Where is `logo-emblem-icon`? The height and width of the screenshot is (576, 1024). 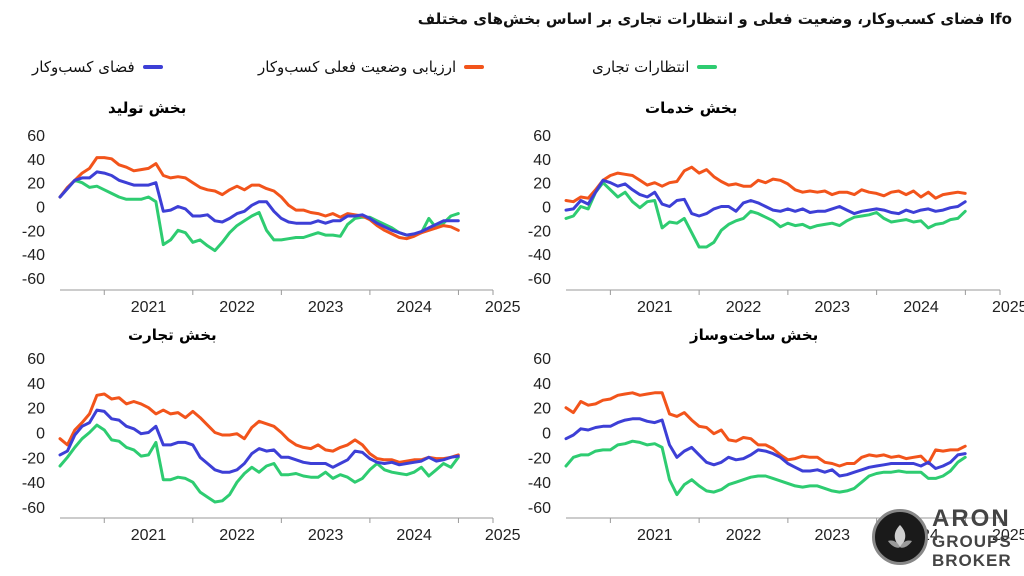 logo-emblem-icon is located at coordinates (900, 537).